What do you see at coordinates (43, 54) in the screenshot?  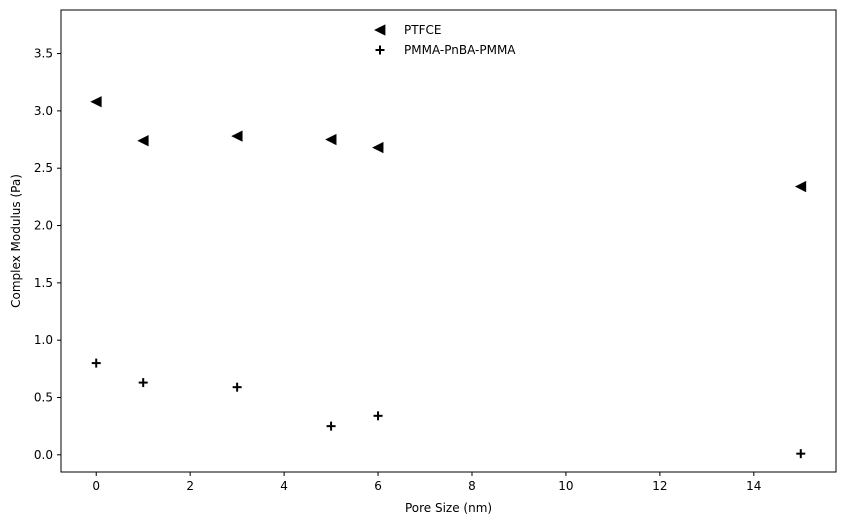 I see `y-tick-label: 3.5` at bounding box center [43, 54].